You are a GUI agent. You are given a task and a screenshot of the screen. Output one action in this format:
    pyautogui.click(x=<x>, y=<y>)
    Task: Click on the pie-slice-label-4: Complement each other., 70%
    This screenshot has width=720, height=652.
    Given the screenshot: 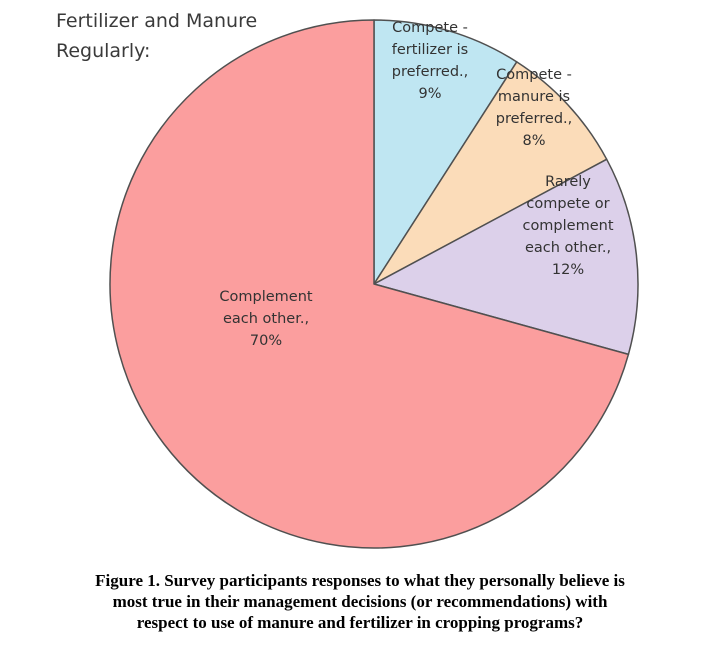 What is the action you would take?
    pyautogui.click(x=266, y=319)
    